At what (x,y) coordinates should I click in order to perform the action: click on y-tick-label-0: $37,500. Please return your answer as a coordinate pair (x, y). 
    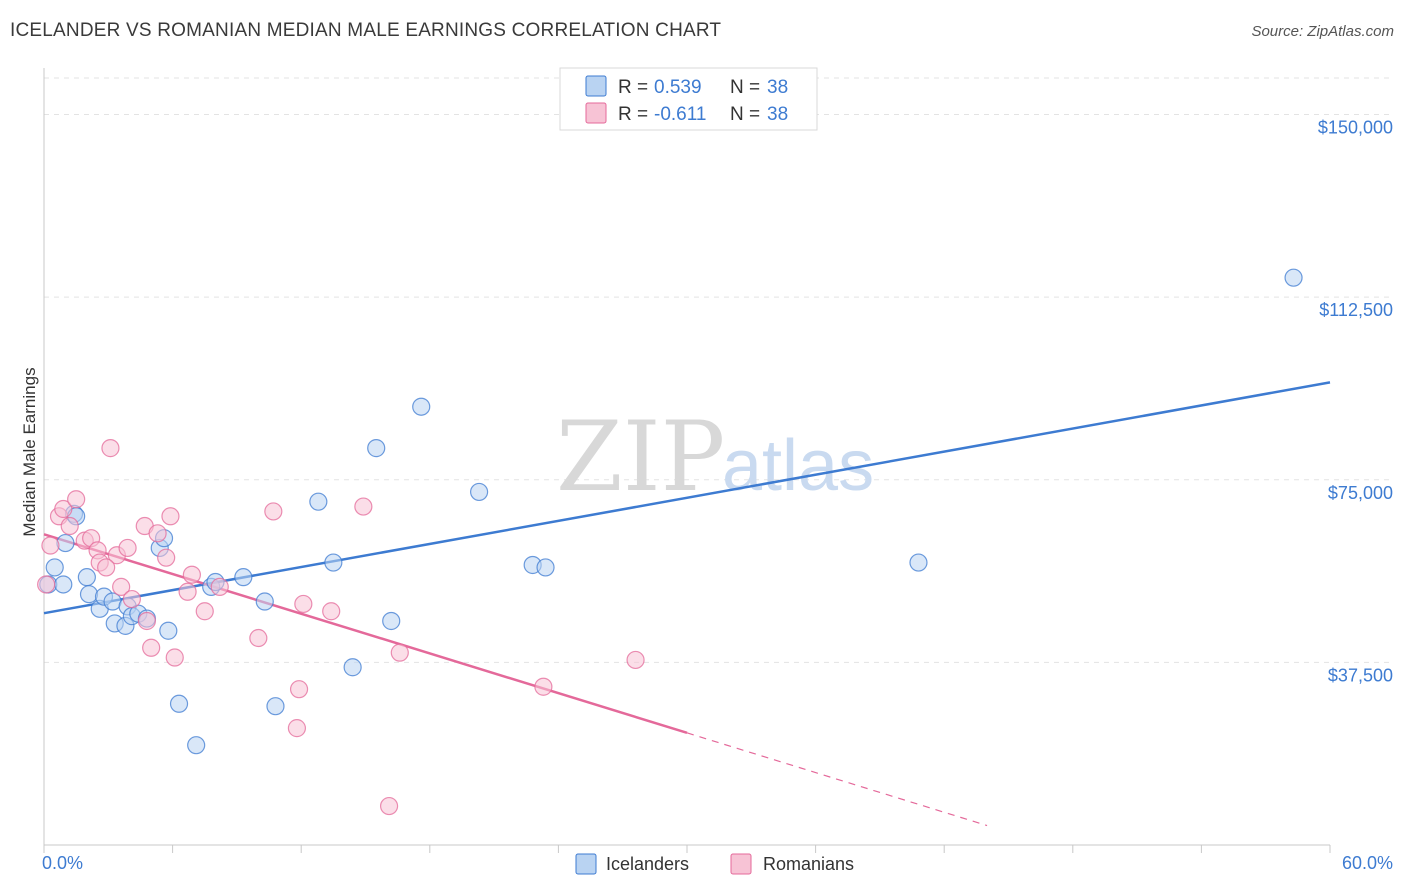
    Looking at the image, I should click on (1360, 675).